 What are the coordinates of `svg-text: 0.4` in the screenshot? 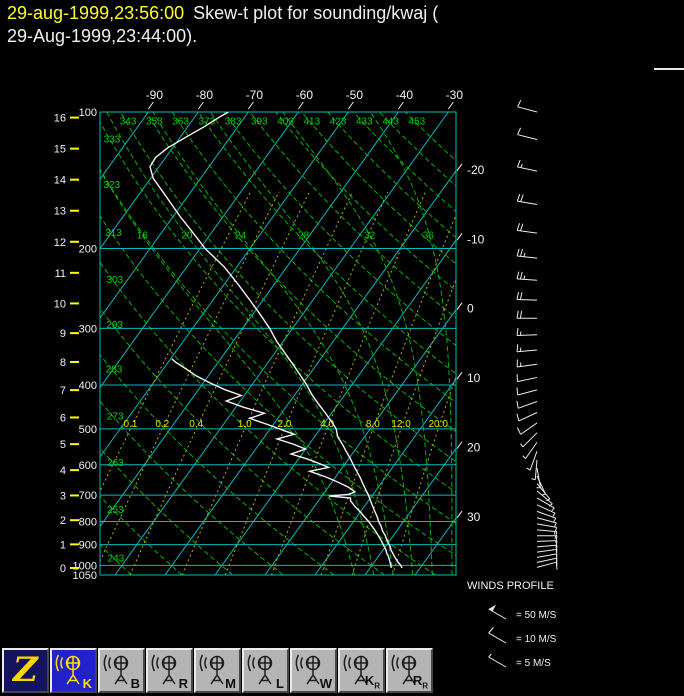 It's located at (196, 424).